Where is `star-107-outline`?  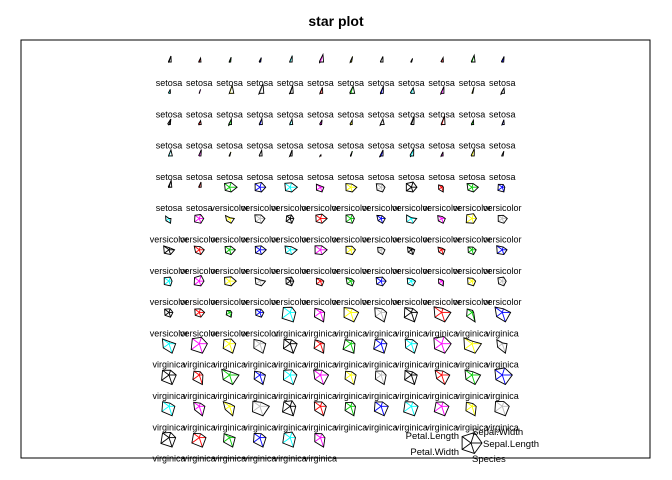 star-107-outline is located at coordinates (471, 315).